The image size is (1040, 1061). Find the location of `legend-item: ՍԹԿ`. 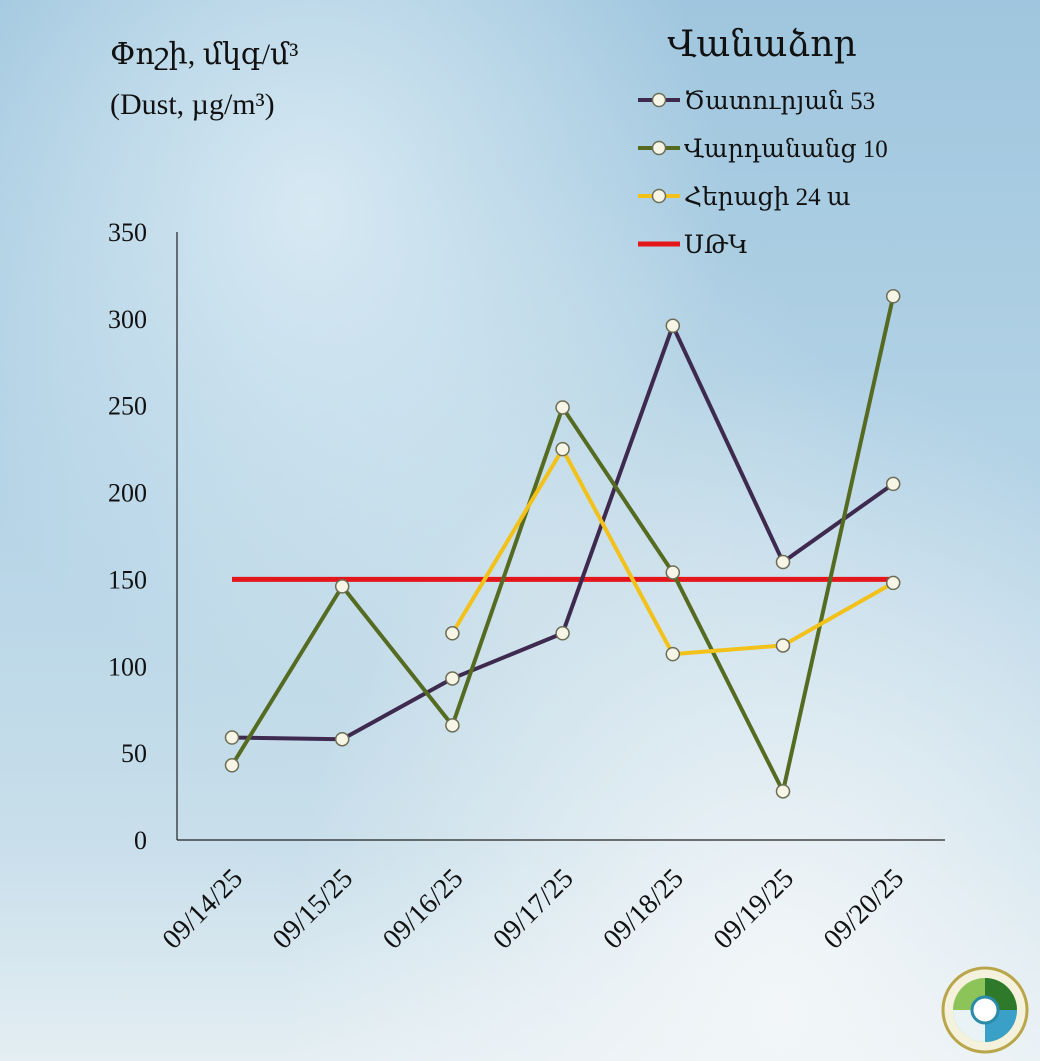

legend-item: ՍԹԿ is located at coordinates (693, 245).